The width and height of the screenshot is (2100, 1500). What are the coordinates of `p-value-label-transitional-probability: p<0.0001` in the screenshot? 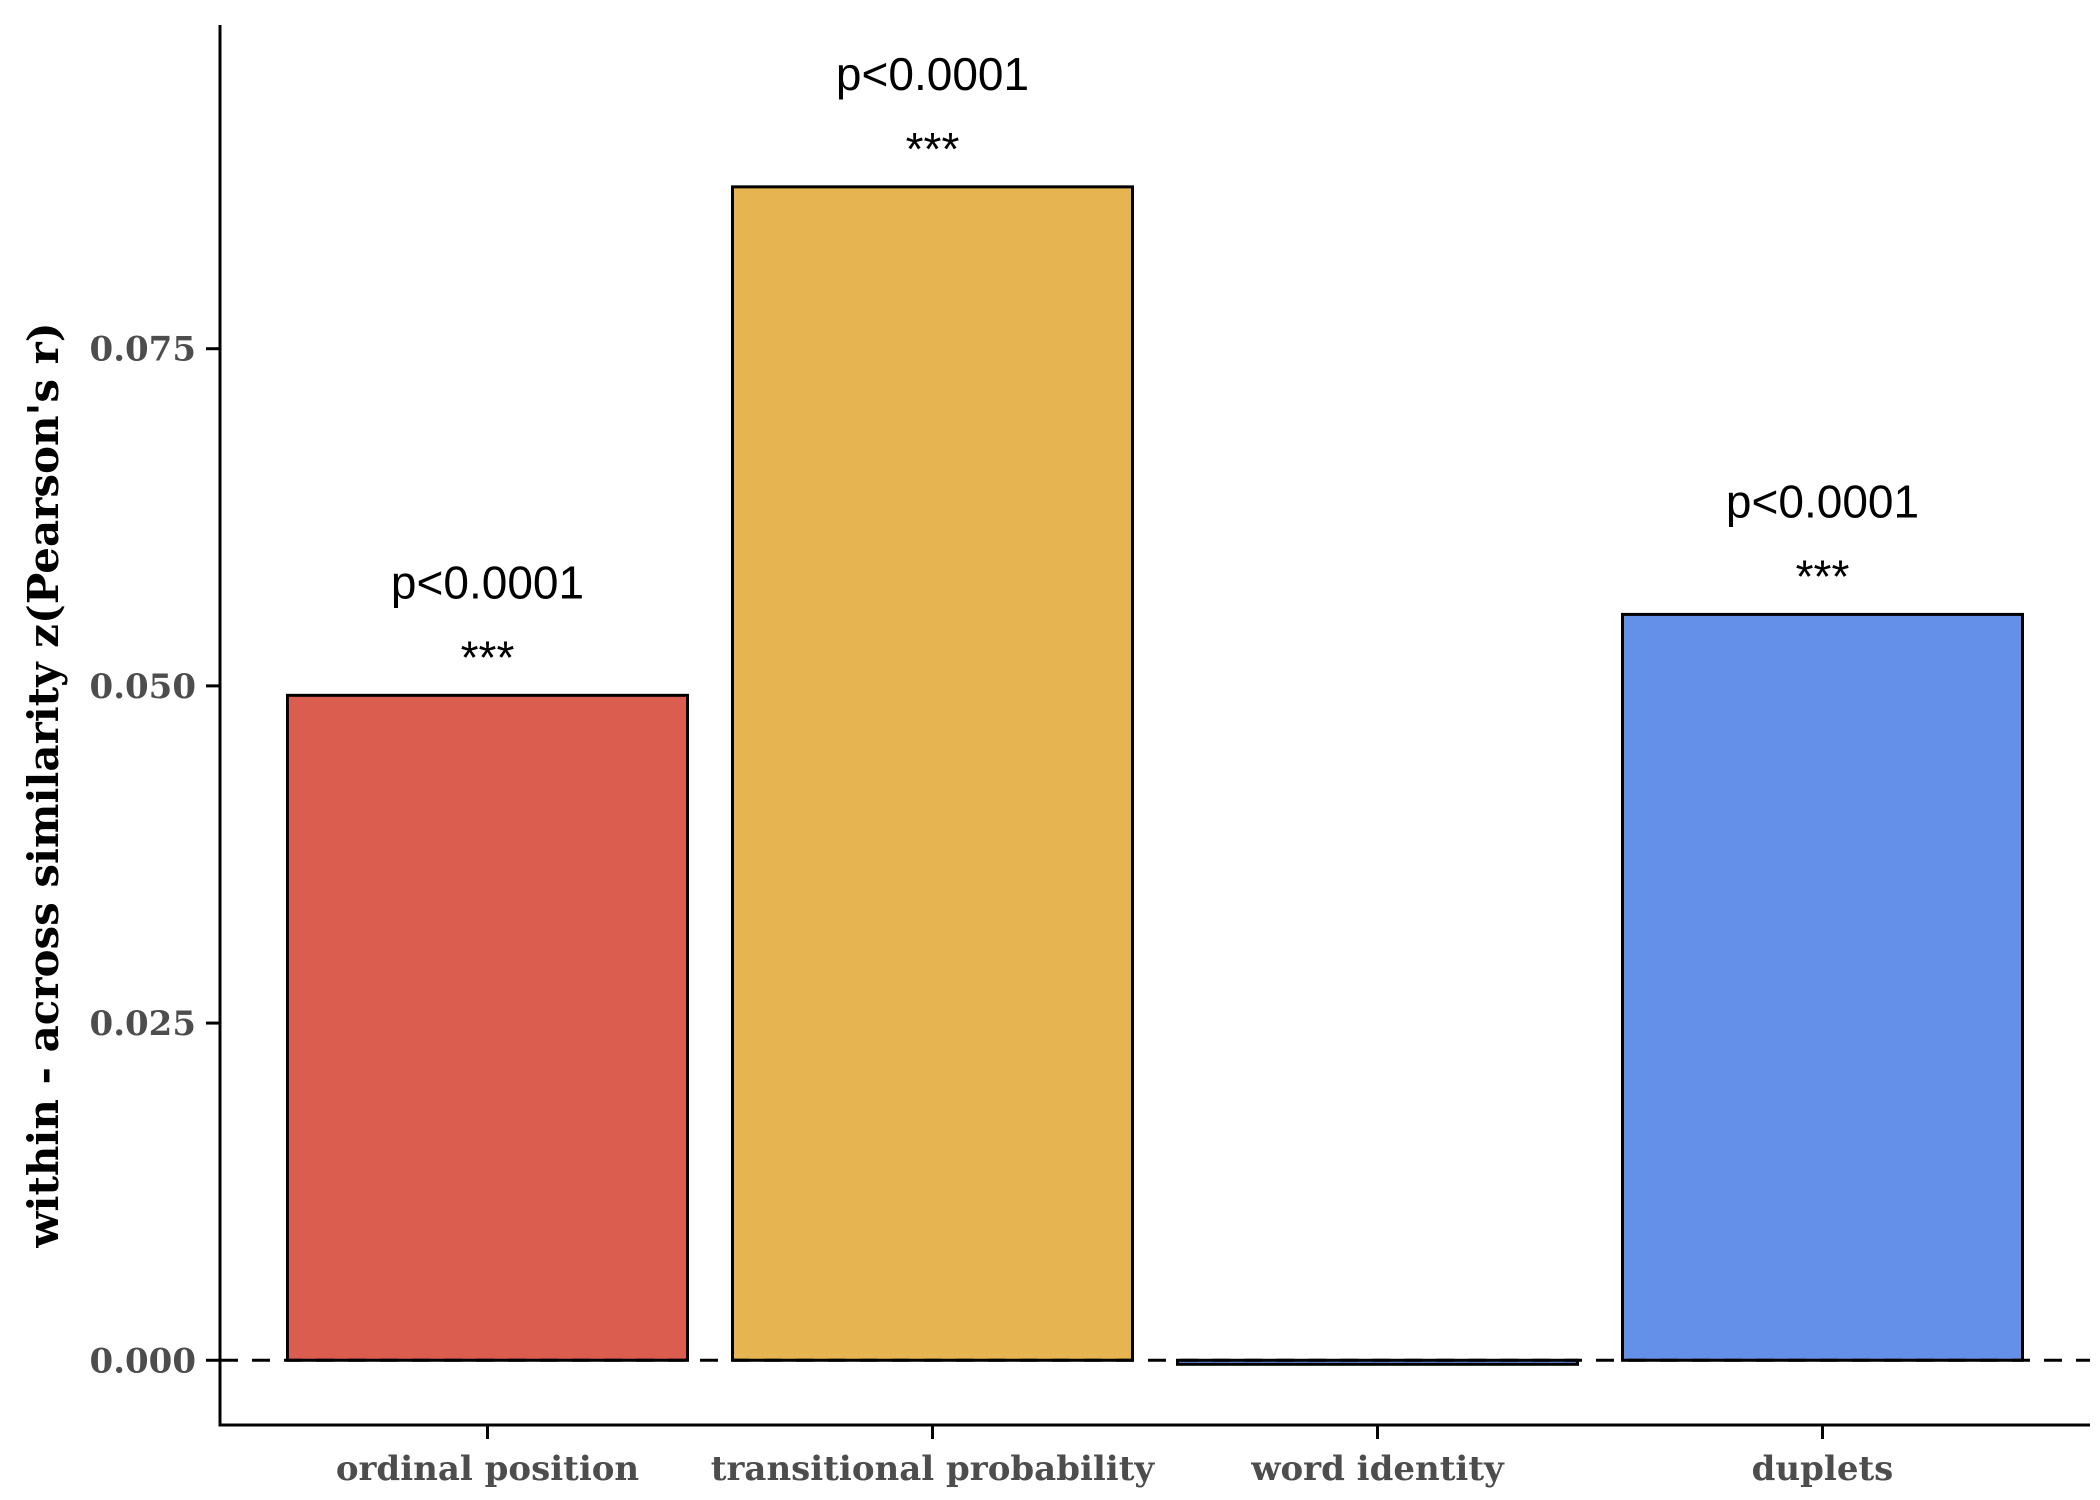 It's located at (932, 74).